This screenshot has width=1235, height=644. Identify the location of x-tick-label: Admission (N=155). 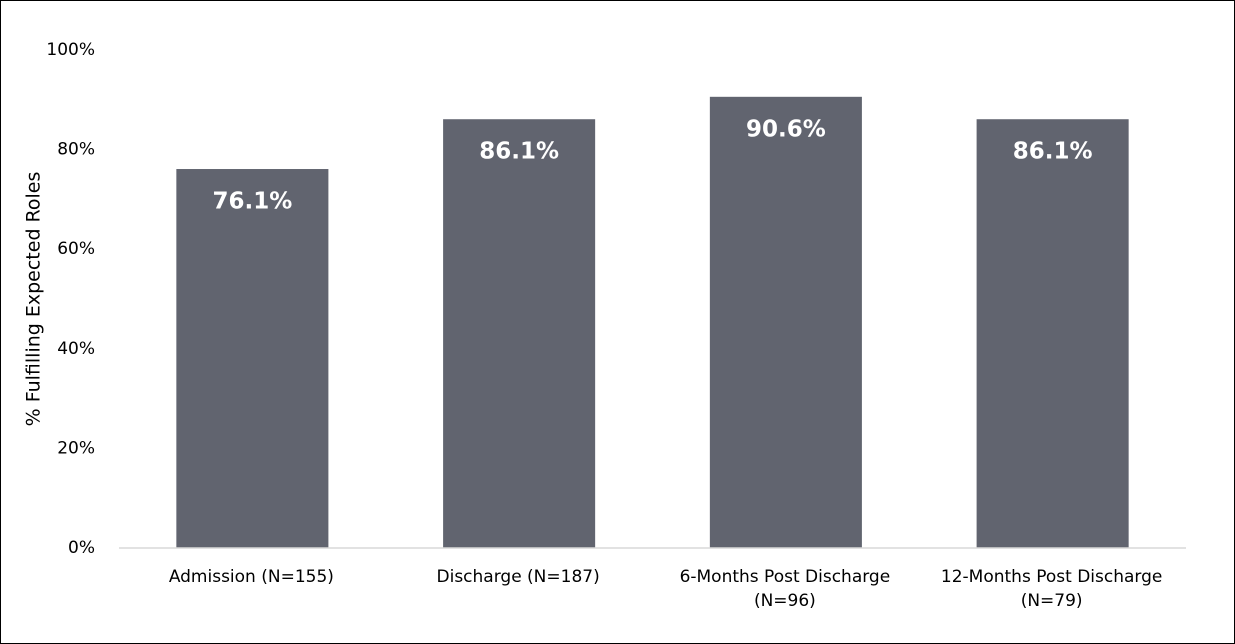
(251, 577).